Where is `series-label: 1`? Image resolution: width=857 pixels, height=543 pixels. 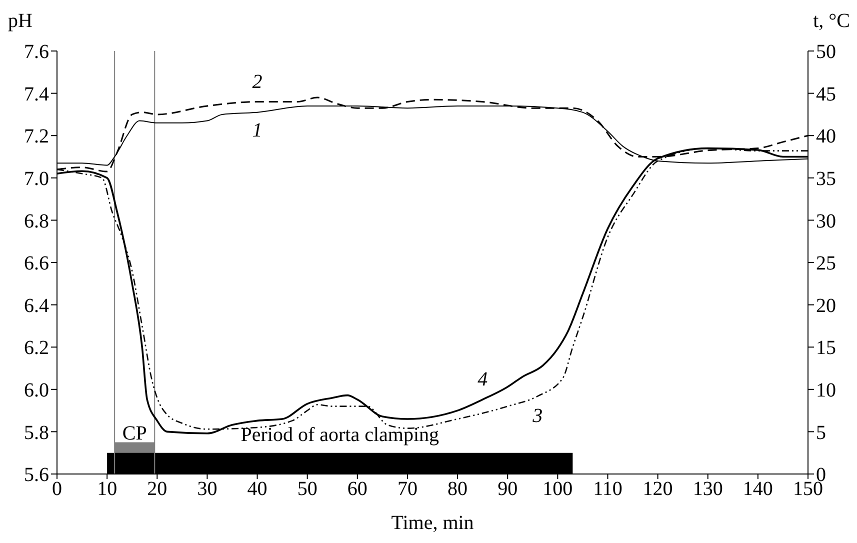 series-label: 1 is located at coordinates (257, 130).